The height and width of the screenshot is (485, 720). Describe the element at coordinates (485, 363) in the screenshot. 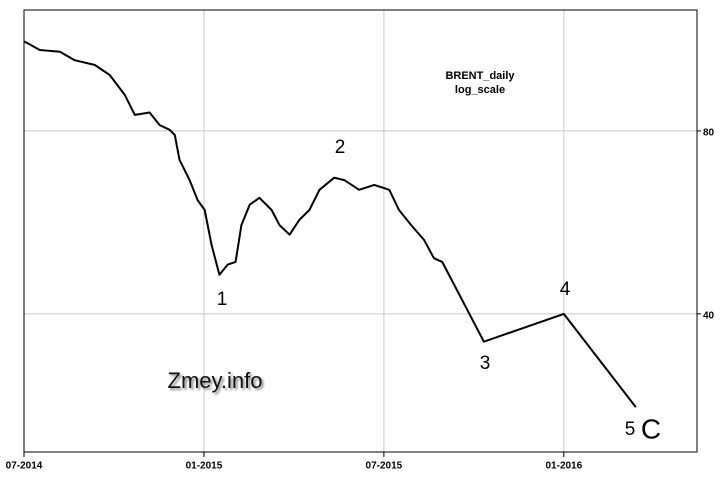

I see `annotation: 3` at that location.